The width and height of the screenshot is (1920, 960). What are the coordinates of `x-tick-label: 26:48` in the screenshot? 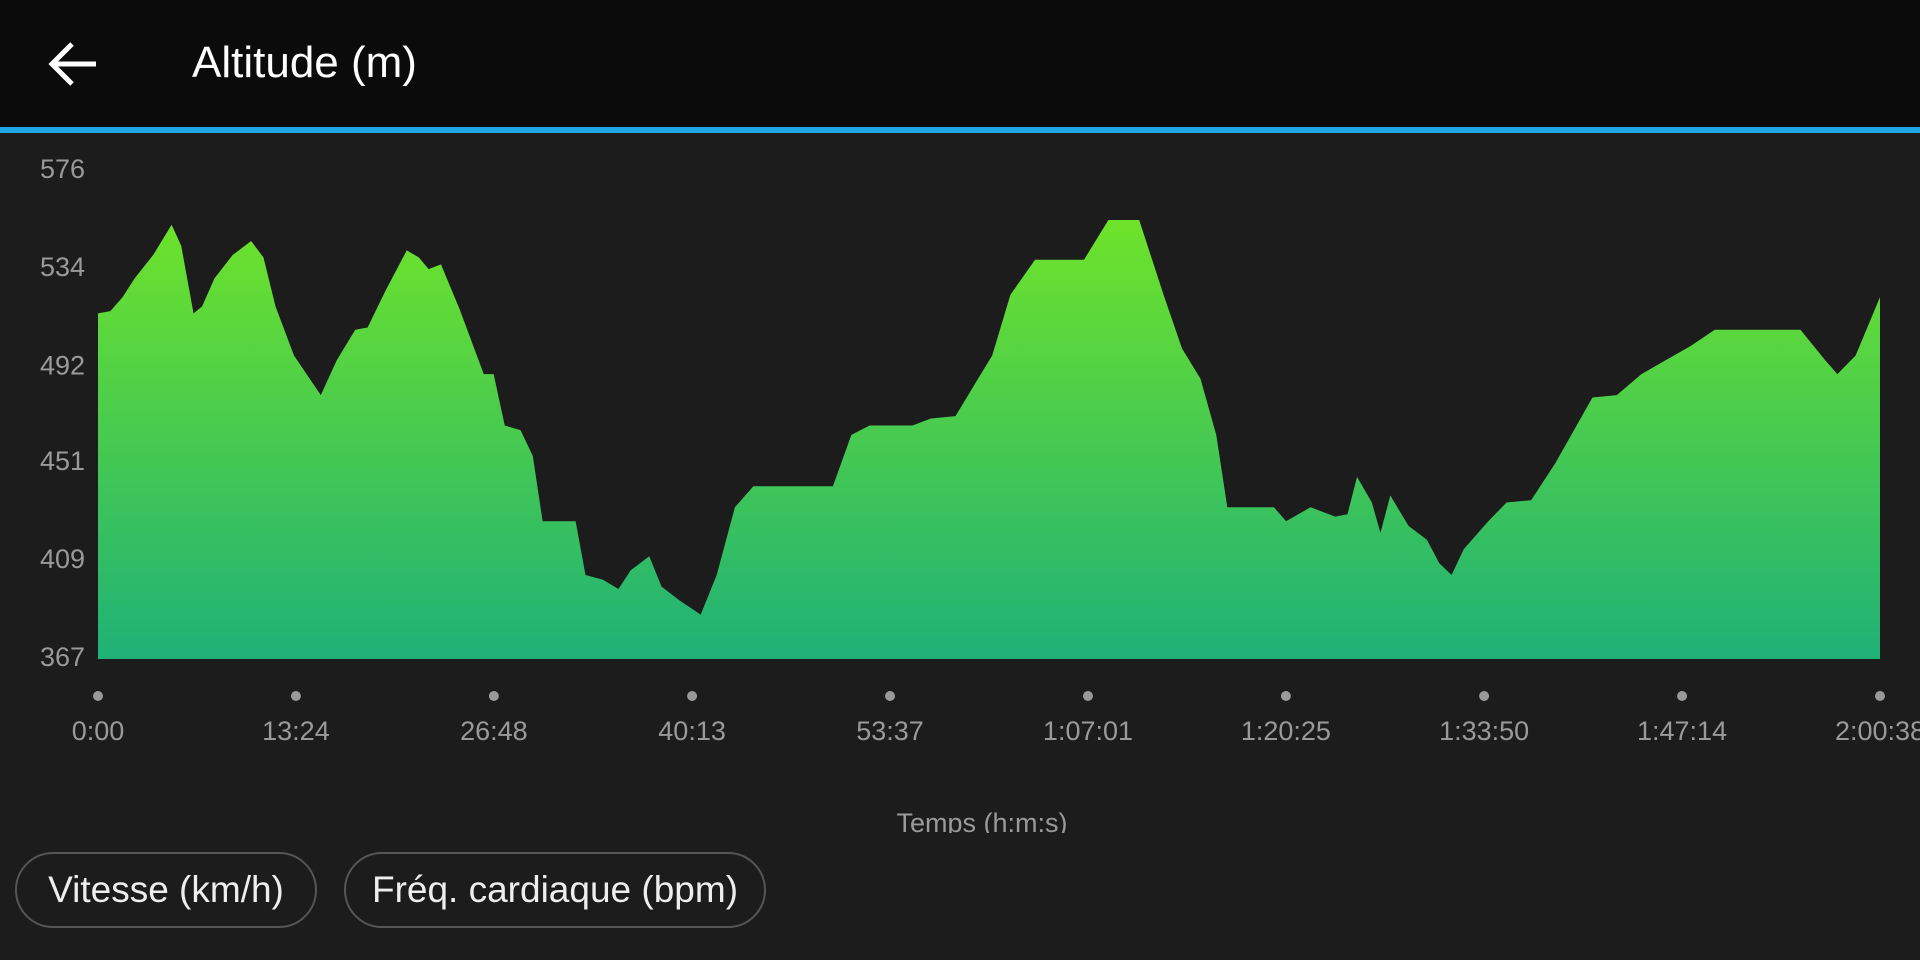 It's located at (494, 731).